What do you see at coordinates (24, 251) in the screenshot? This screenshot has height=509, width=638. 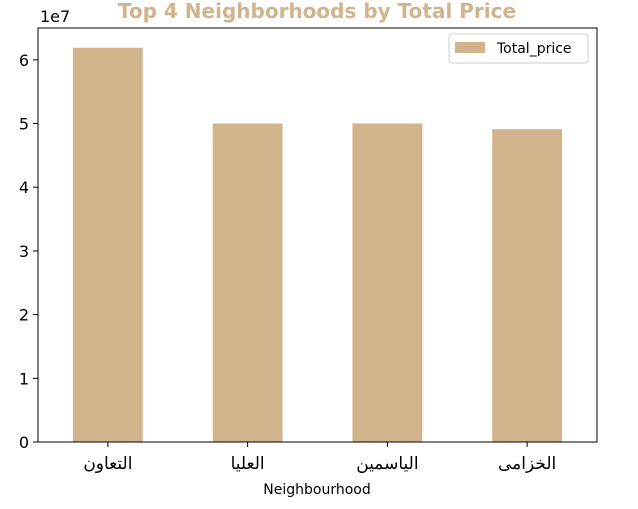 I see `y-tick-label: 3` at bounding box center [24, 251].